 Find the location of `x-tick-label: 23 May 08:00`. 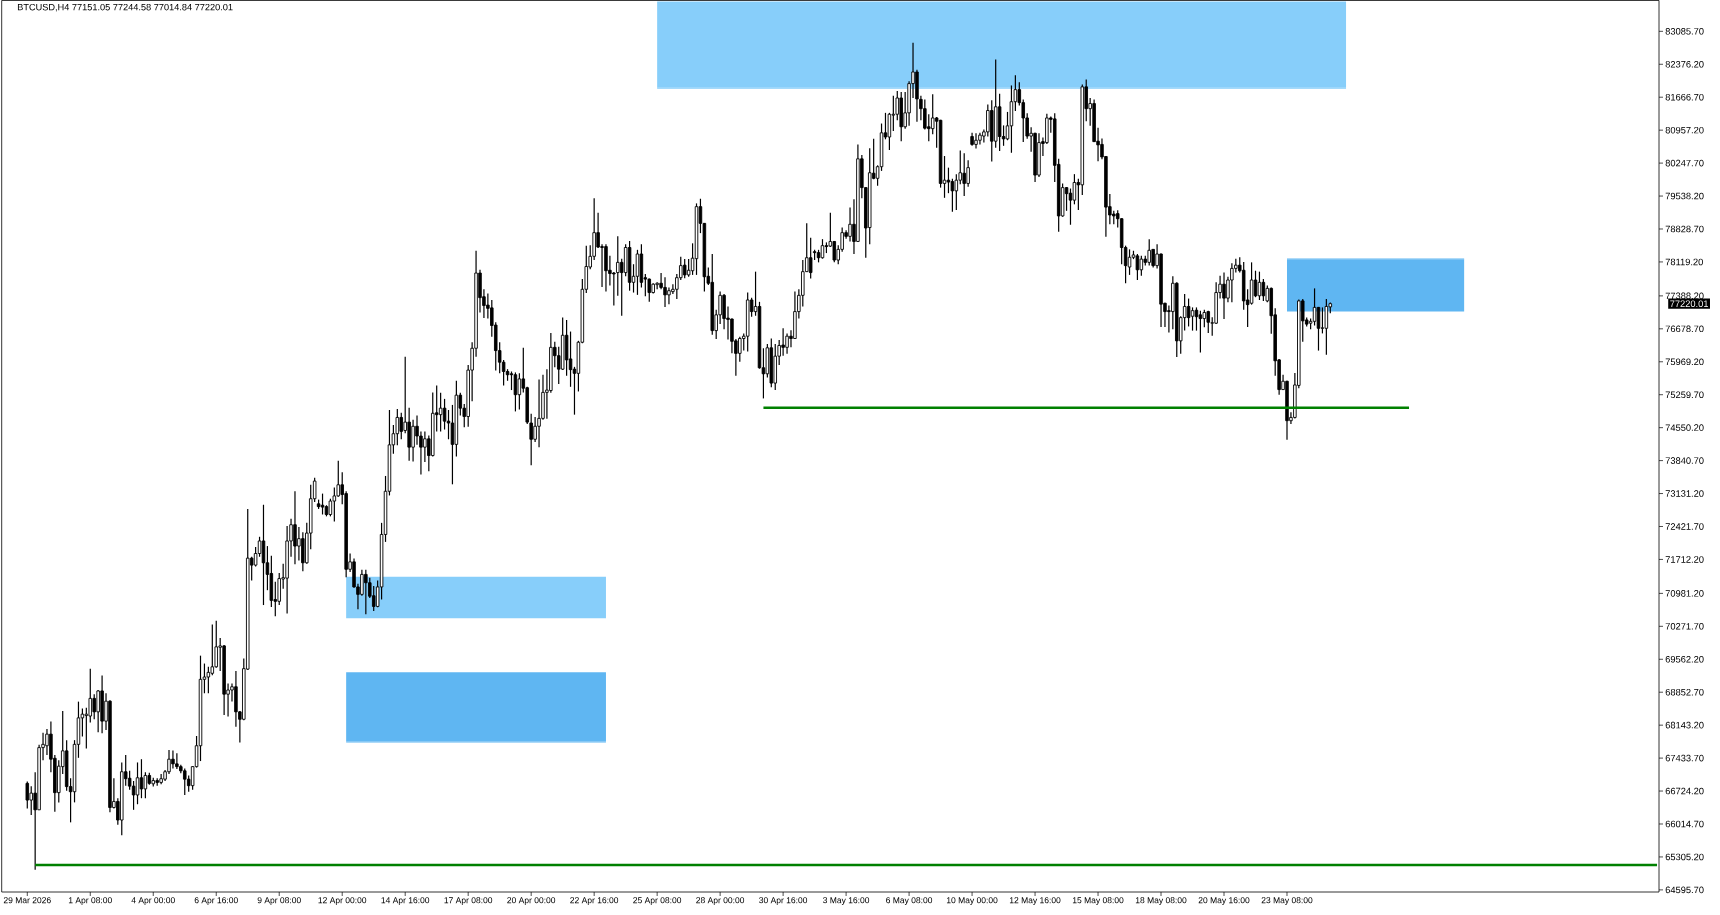

x-tick-label: 23 May 08:00 is located at coordinates (1287, 901).